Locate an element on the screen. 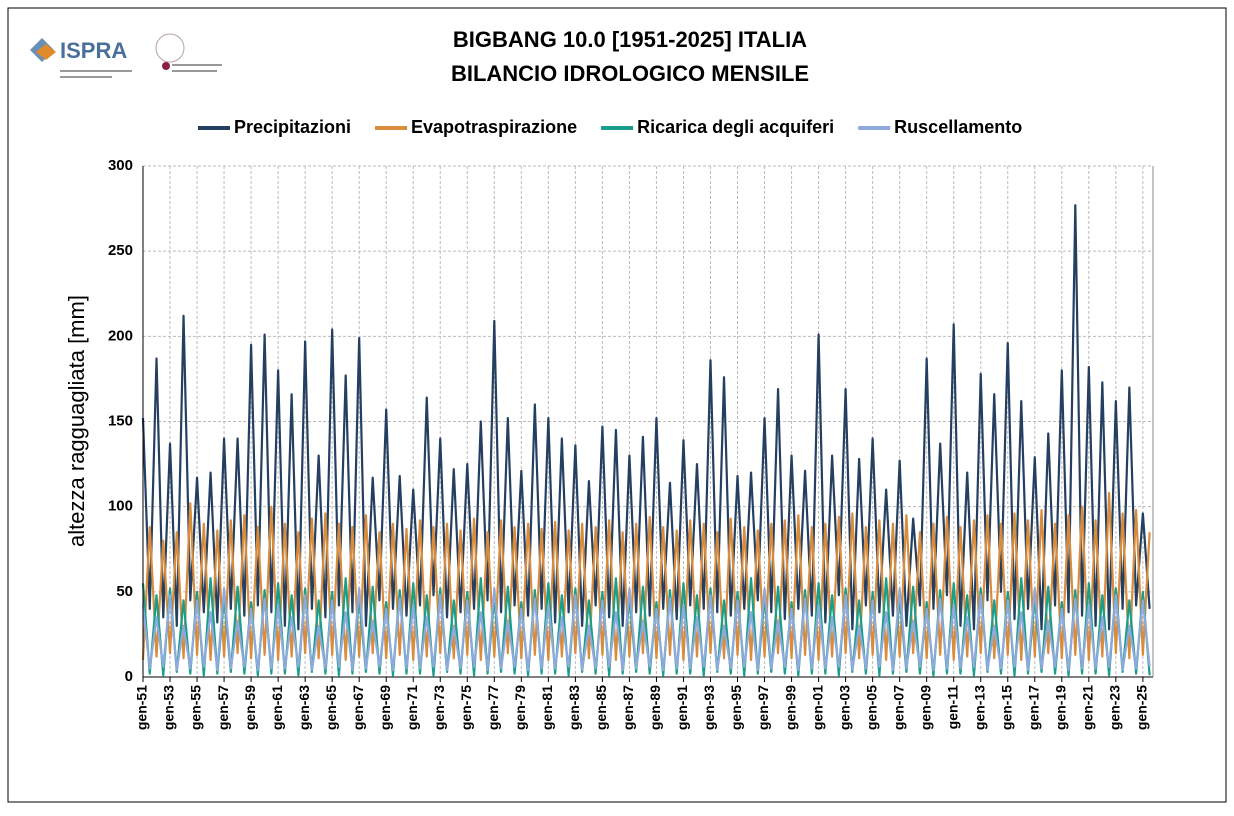  x-tick-label: gen-89 is located at coordinates (655, 707).